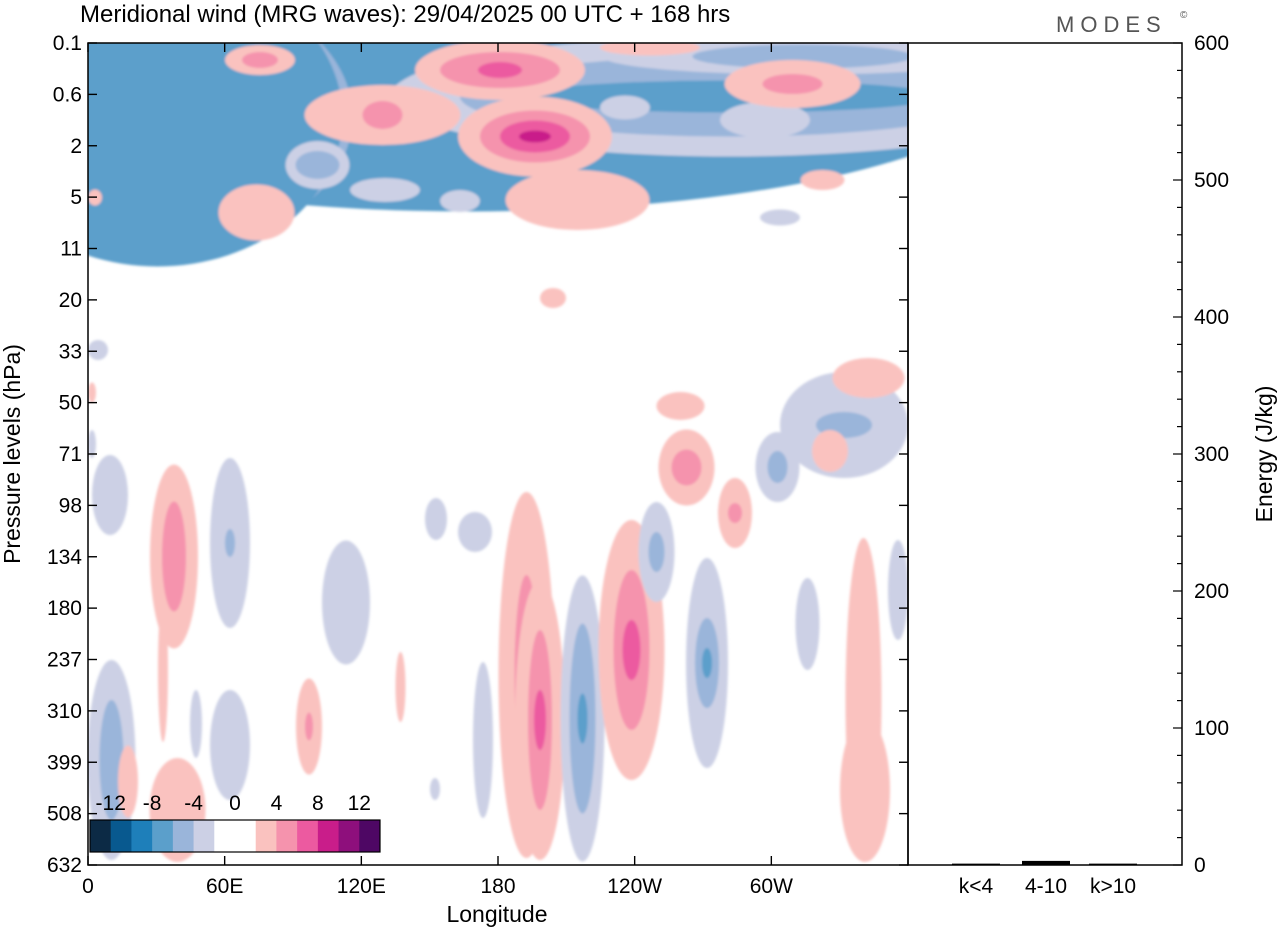 This screenshot has height=930, width=1280. Describe the element at coordinates (71, 249) in the screenshot. I see `y-tick-label: 11` at that location.